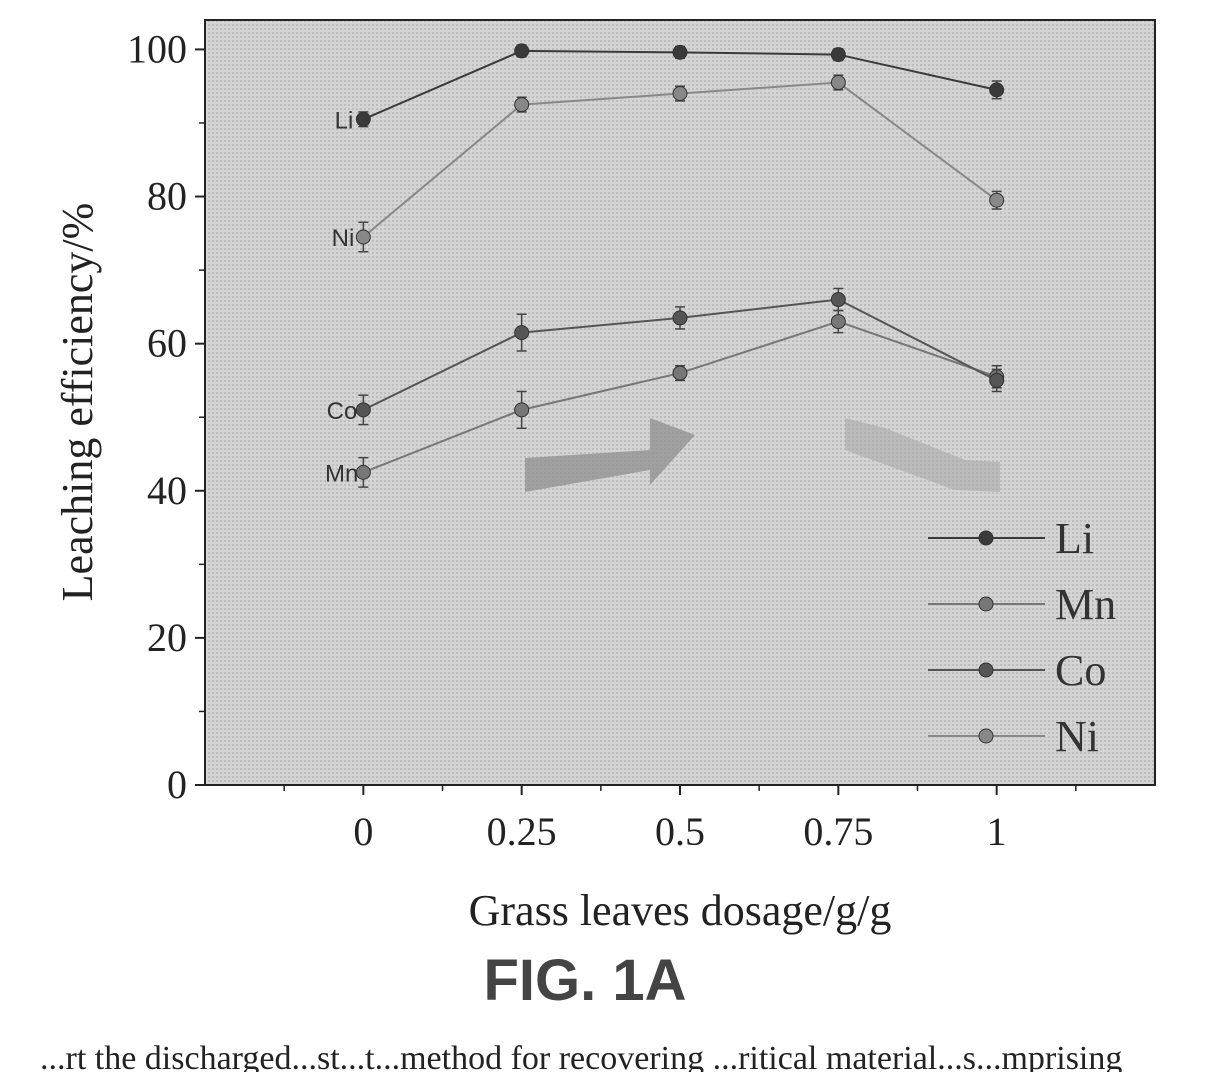  Describe the element at coordinates (341, 473) in the screenshot. I see `series-inline-label-mn: Mn` at that location.